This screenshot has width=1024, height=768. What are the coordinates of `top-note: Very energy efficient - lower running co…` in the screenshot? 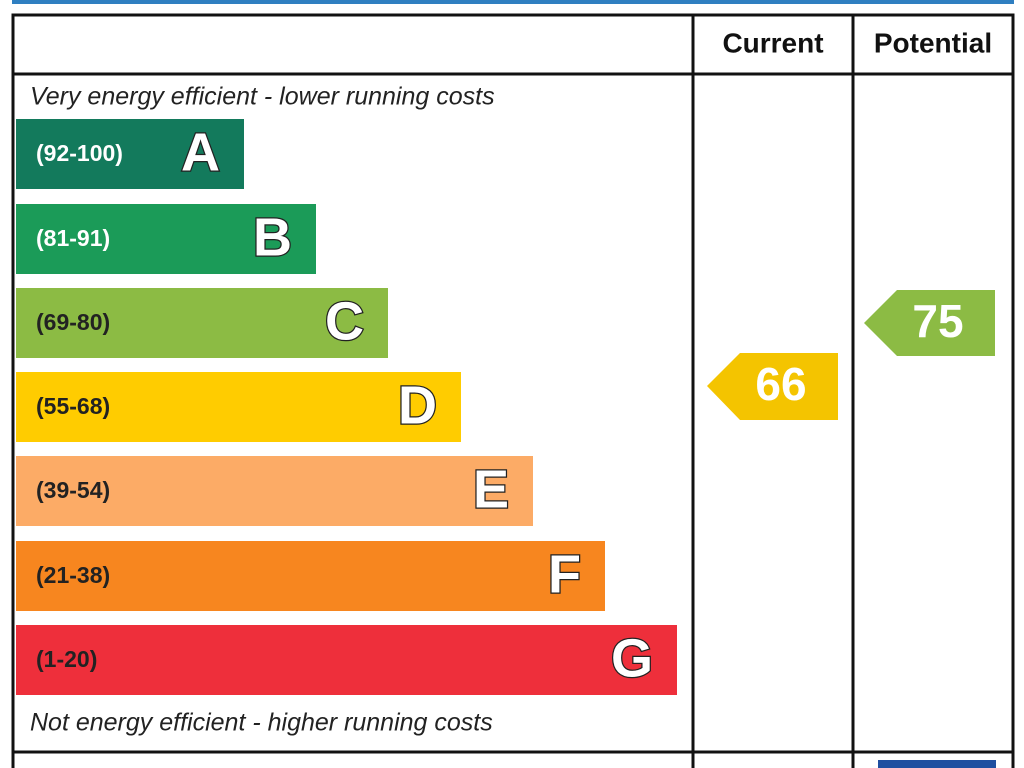 It's located at (262, 97).